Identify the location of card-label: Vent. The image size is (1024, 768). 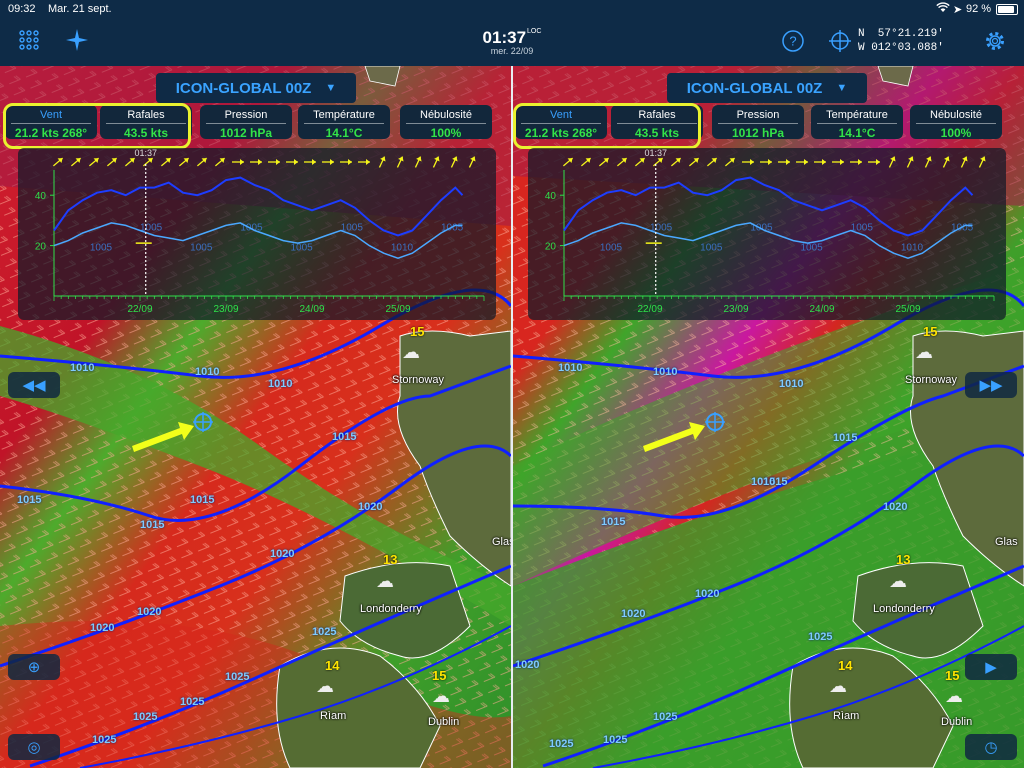
(51, 114).